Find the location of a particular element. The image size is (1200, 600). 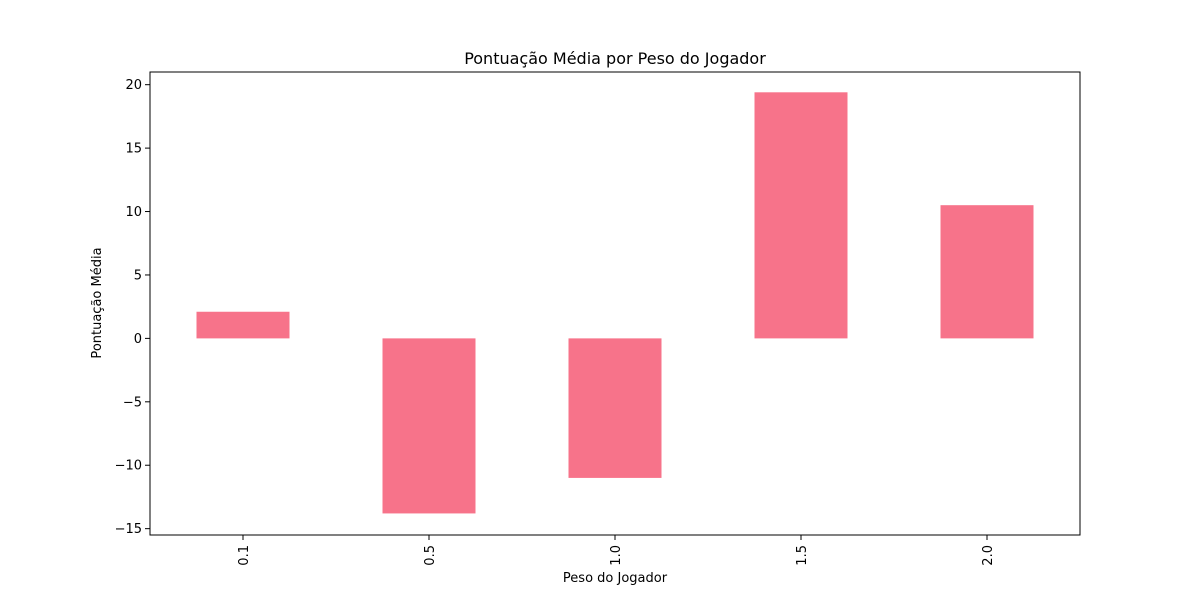

y-axis-label: Pontuação Média is located at coordinates (97, 302).